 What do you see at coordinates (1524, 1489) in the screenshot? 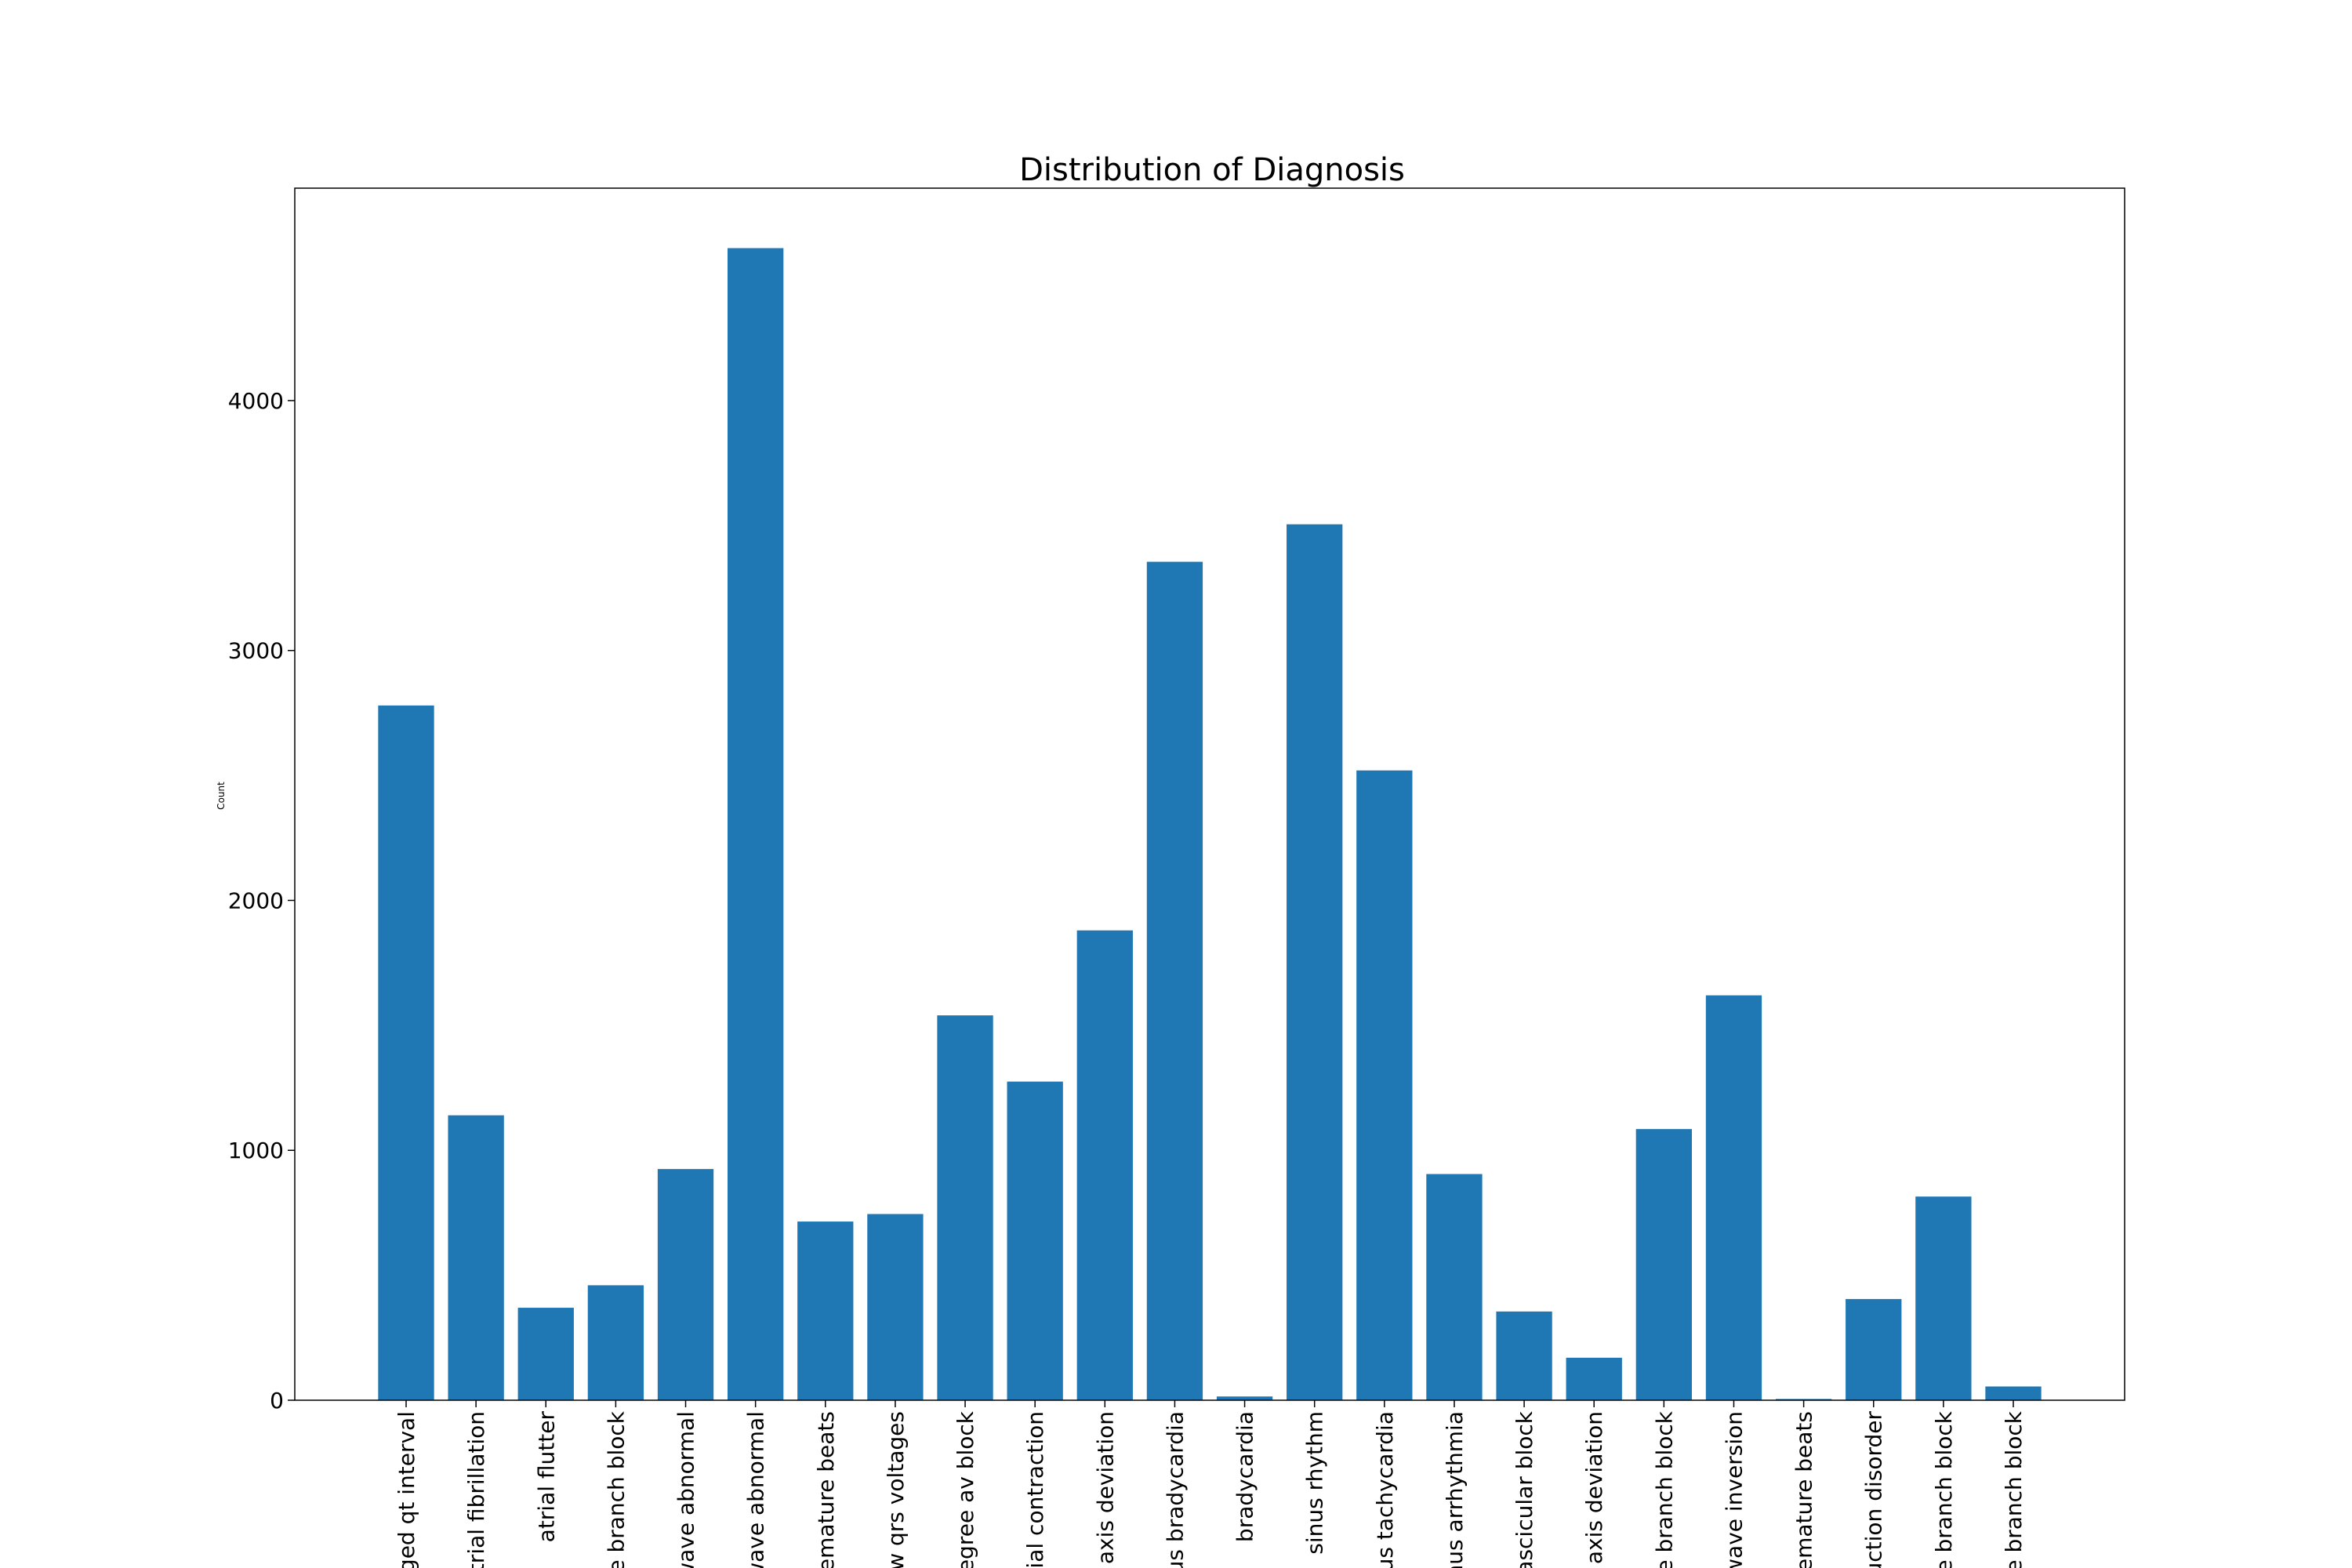
I see `x-tick-label: fascicular block` at bounding box center [1524, 1489].